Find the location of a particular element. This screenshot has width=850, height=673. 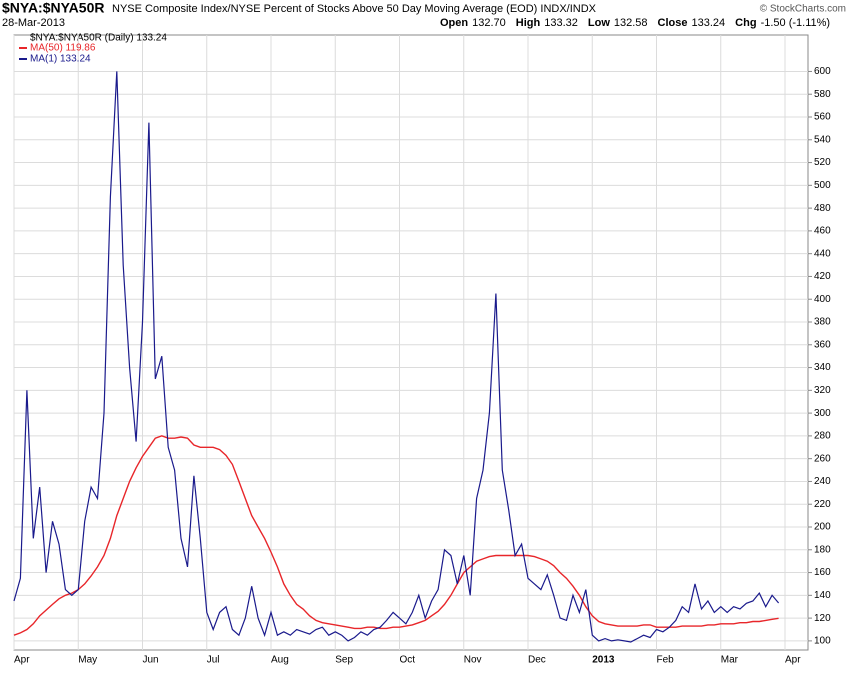

y-tick-label: 120 is located at coordinates (822, 618).